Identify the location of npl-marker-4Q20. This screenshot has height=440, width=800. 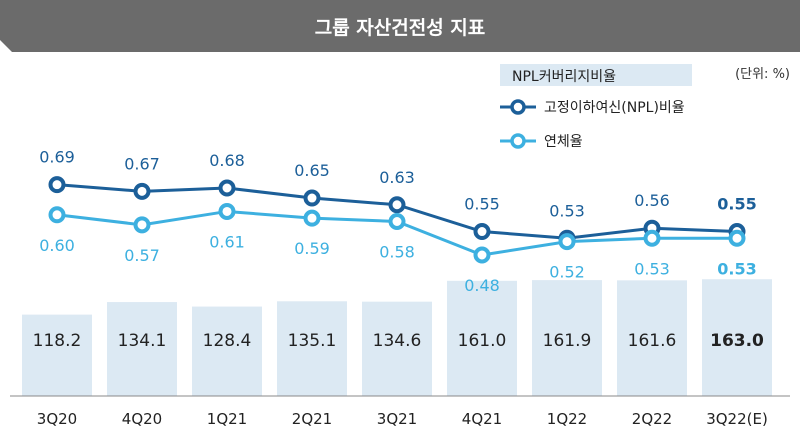
(142, 191).